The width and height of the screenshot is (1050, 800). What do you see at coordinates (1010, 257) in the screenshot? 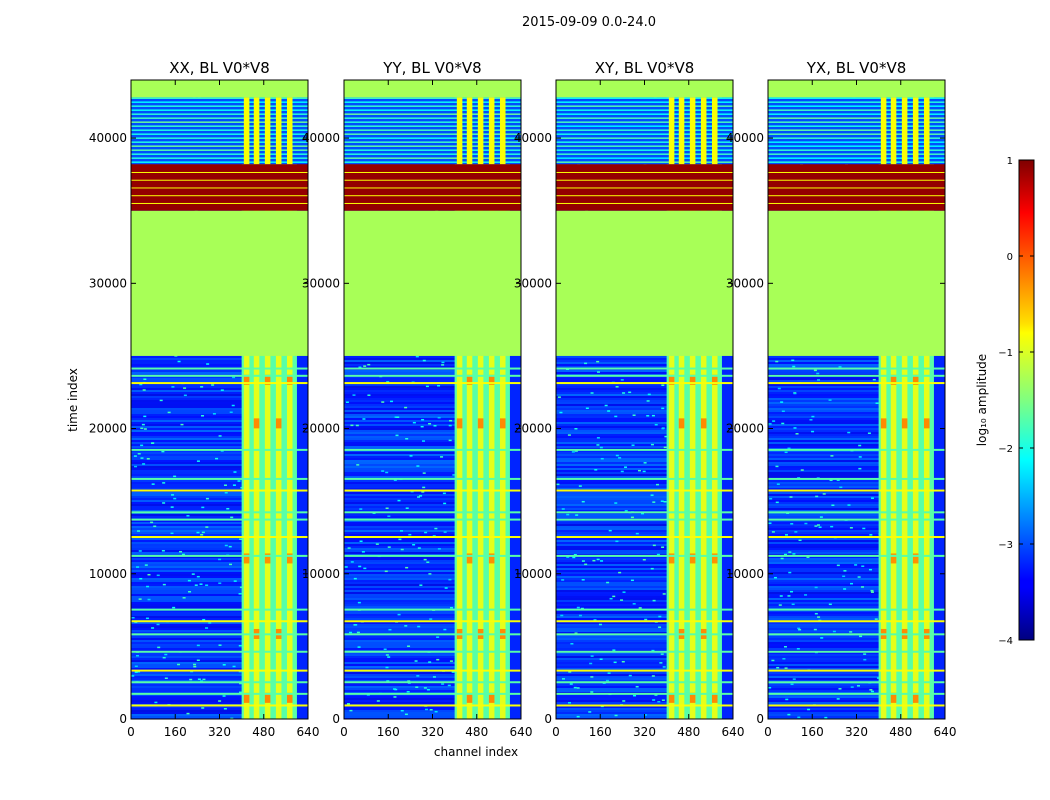
I see `colorbar-tick-label: 0` at bounding box center [1010, 257].